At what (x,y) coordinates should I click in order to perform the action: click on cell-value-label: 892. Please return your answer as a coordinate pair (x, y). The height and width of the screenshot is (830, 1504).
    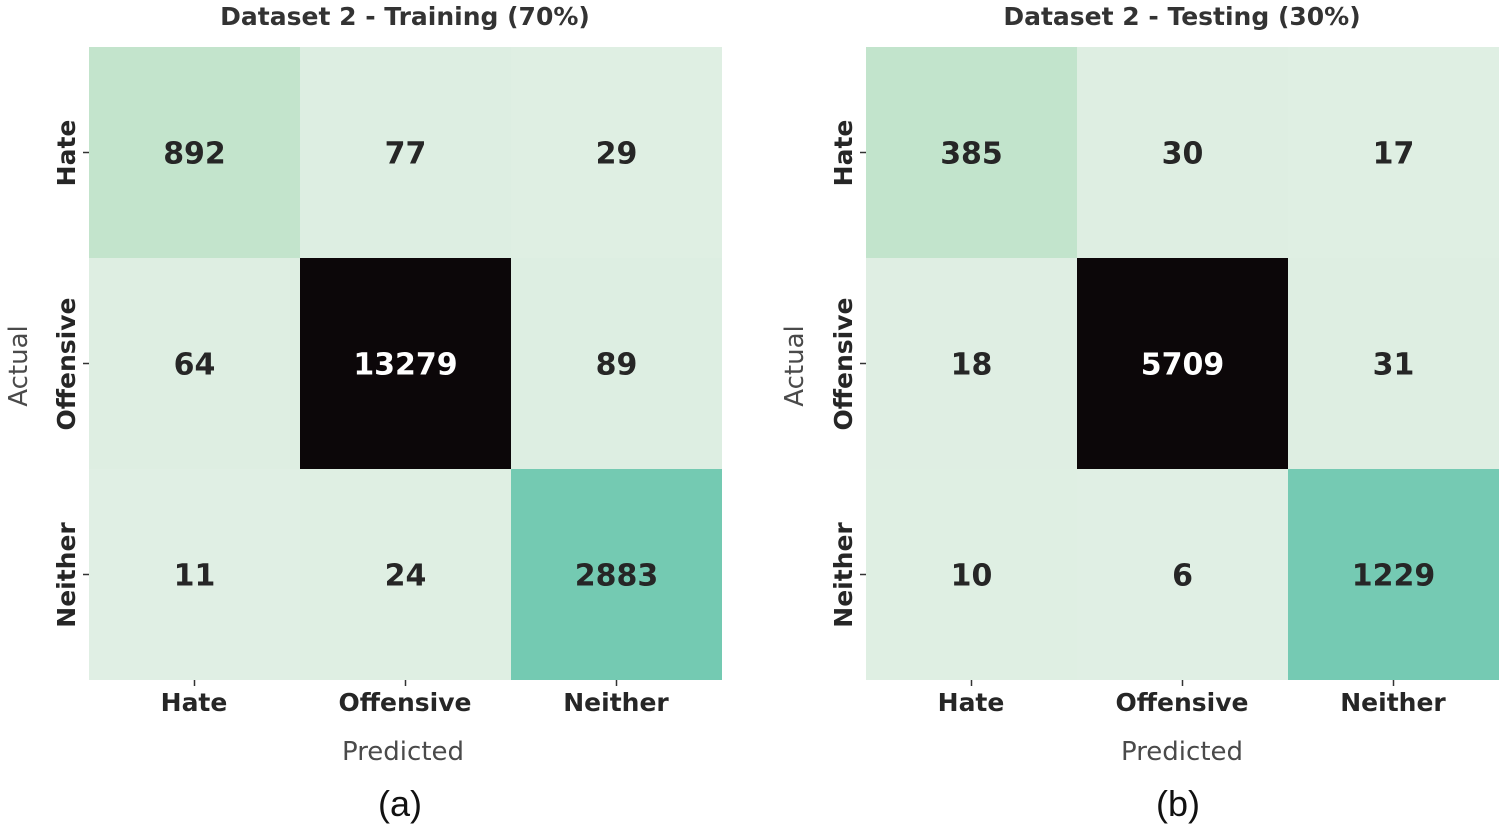
    Looking at the image, I should click on (194, 154).